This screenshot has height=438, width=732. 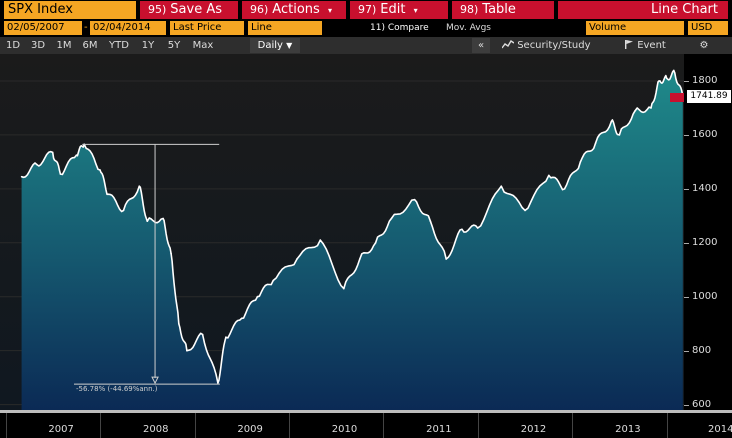 I want to click on settings-gear-icon: ⚙, so click(x=704, y=45).